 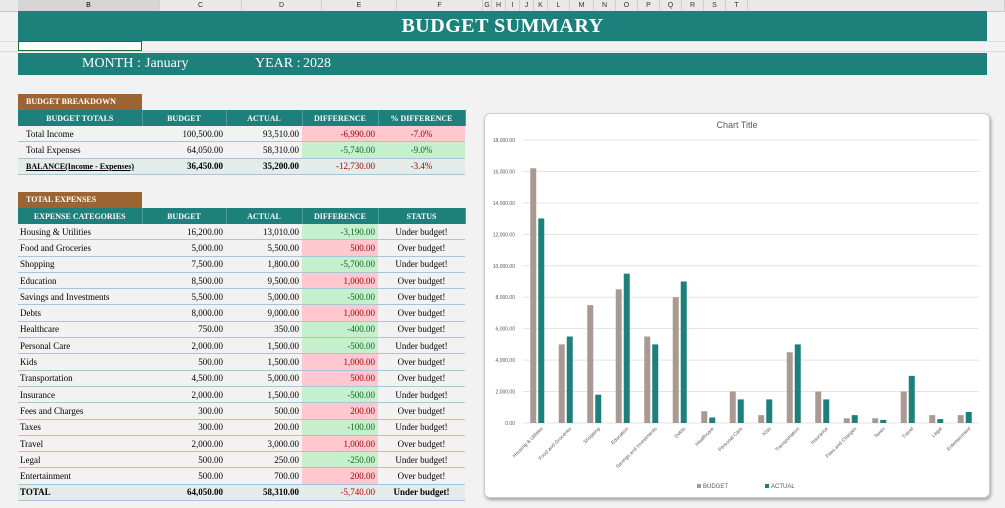 I want to click on category-name: Savings and Investments, so click(x=80, y=297).